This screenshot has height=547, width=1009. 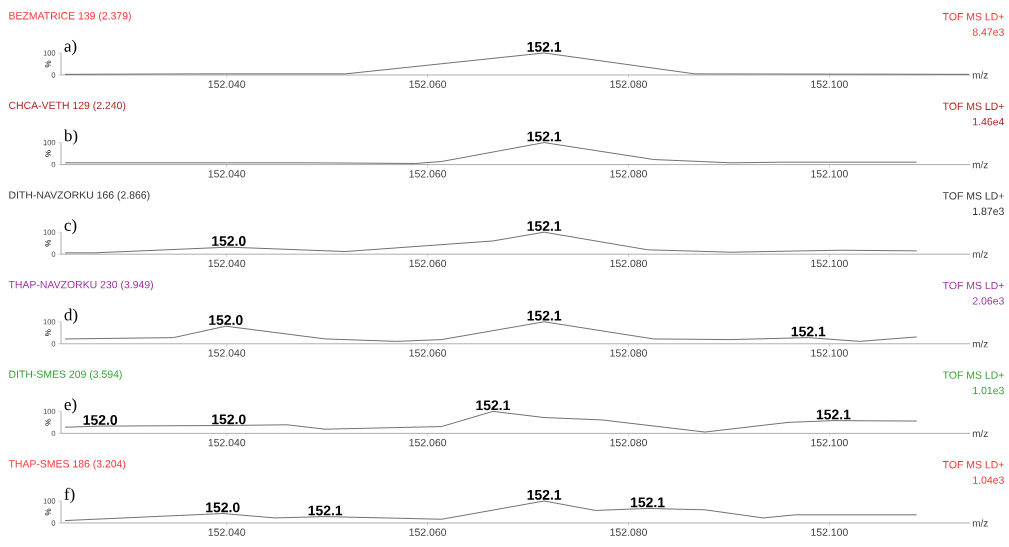 I want to click on chart-title: THAP-NAVZORKU 230 (3.949), so click(x=80, y=285).